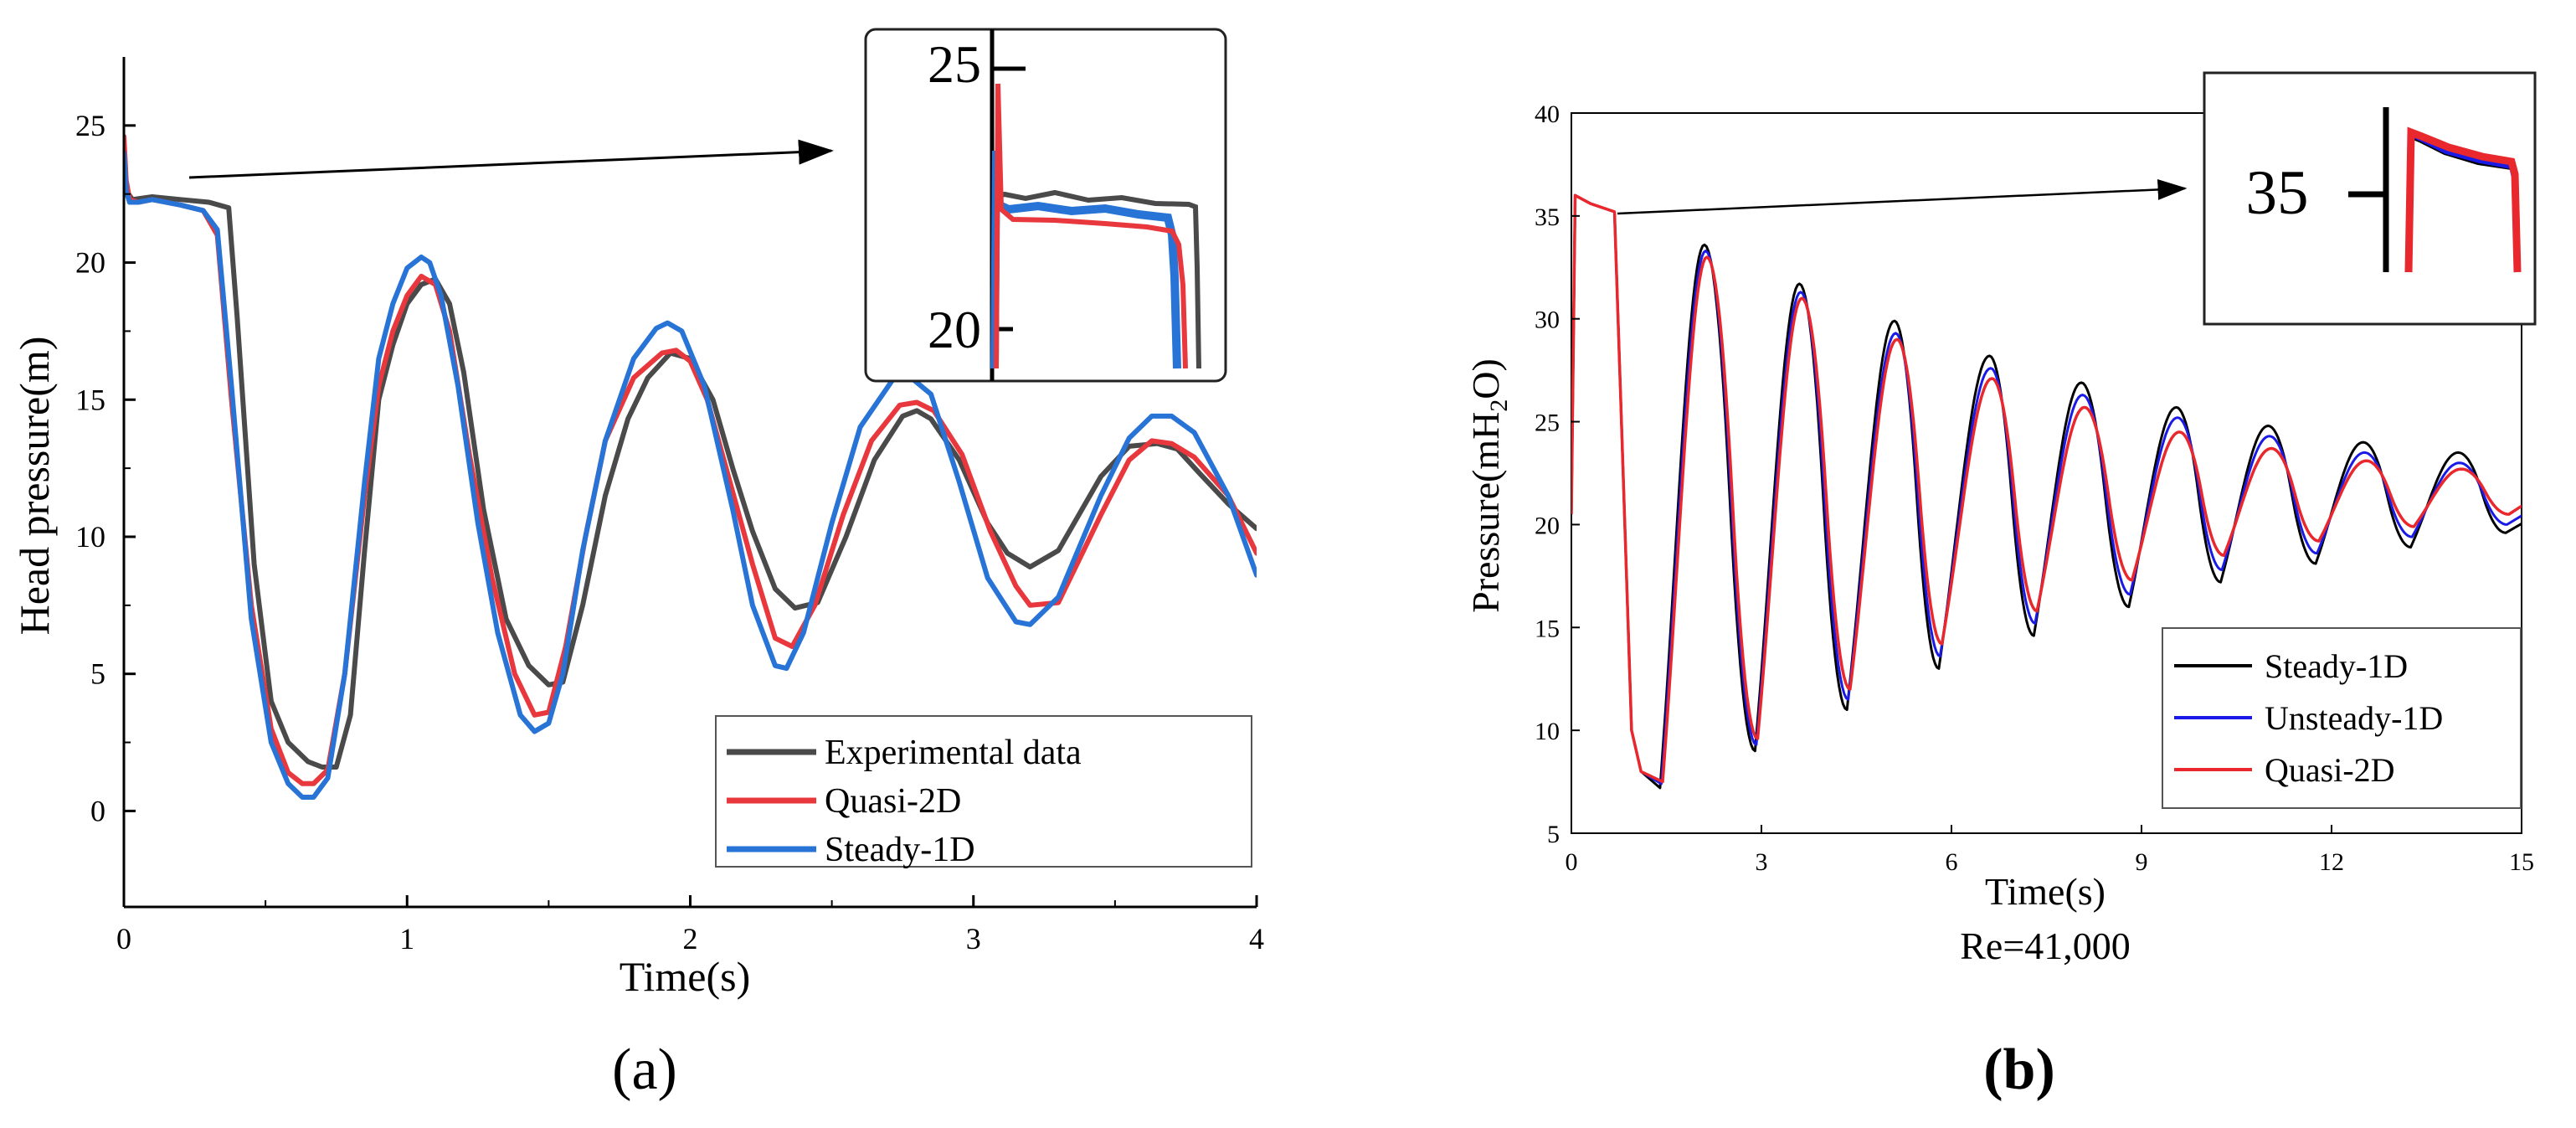 The image size is (2576, 1128). I want to click on panel-a-legend-label: Quasi-2D, so click(893, 801).